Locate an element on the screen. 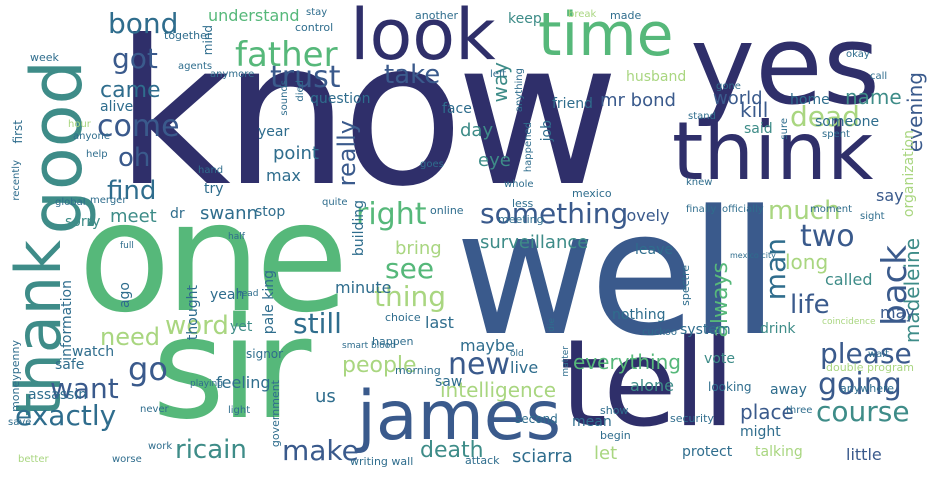 The height and width of the screenshot is (477, 940). word-trust: trust is located at coordinates (305, 77).